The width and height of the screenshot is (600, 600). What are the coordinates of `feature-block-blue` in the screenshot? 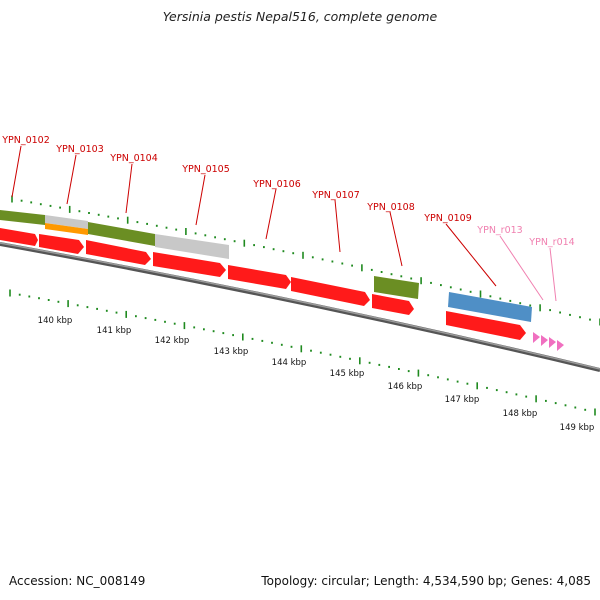 It's located at (490, 307).